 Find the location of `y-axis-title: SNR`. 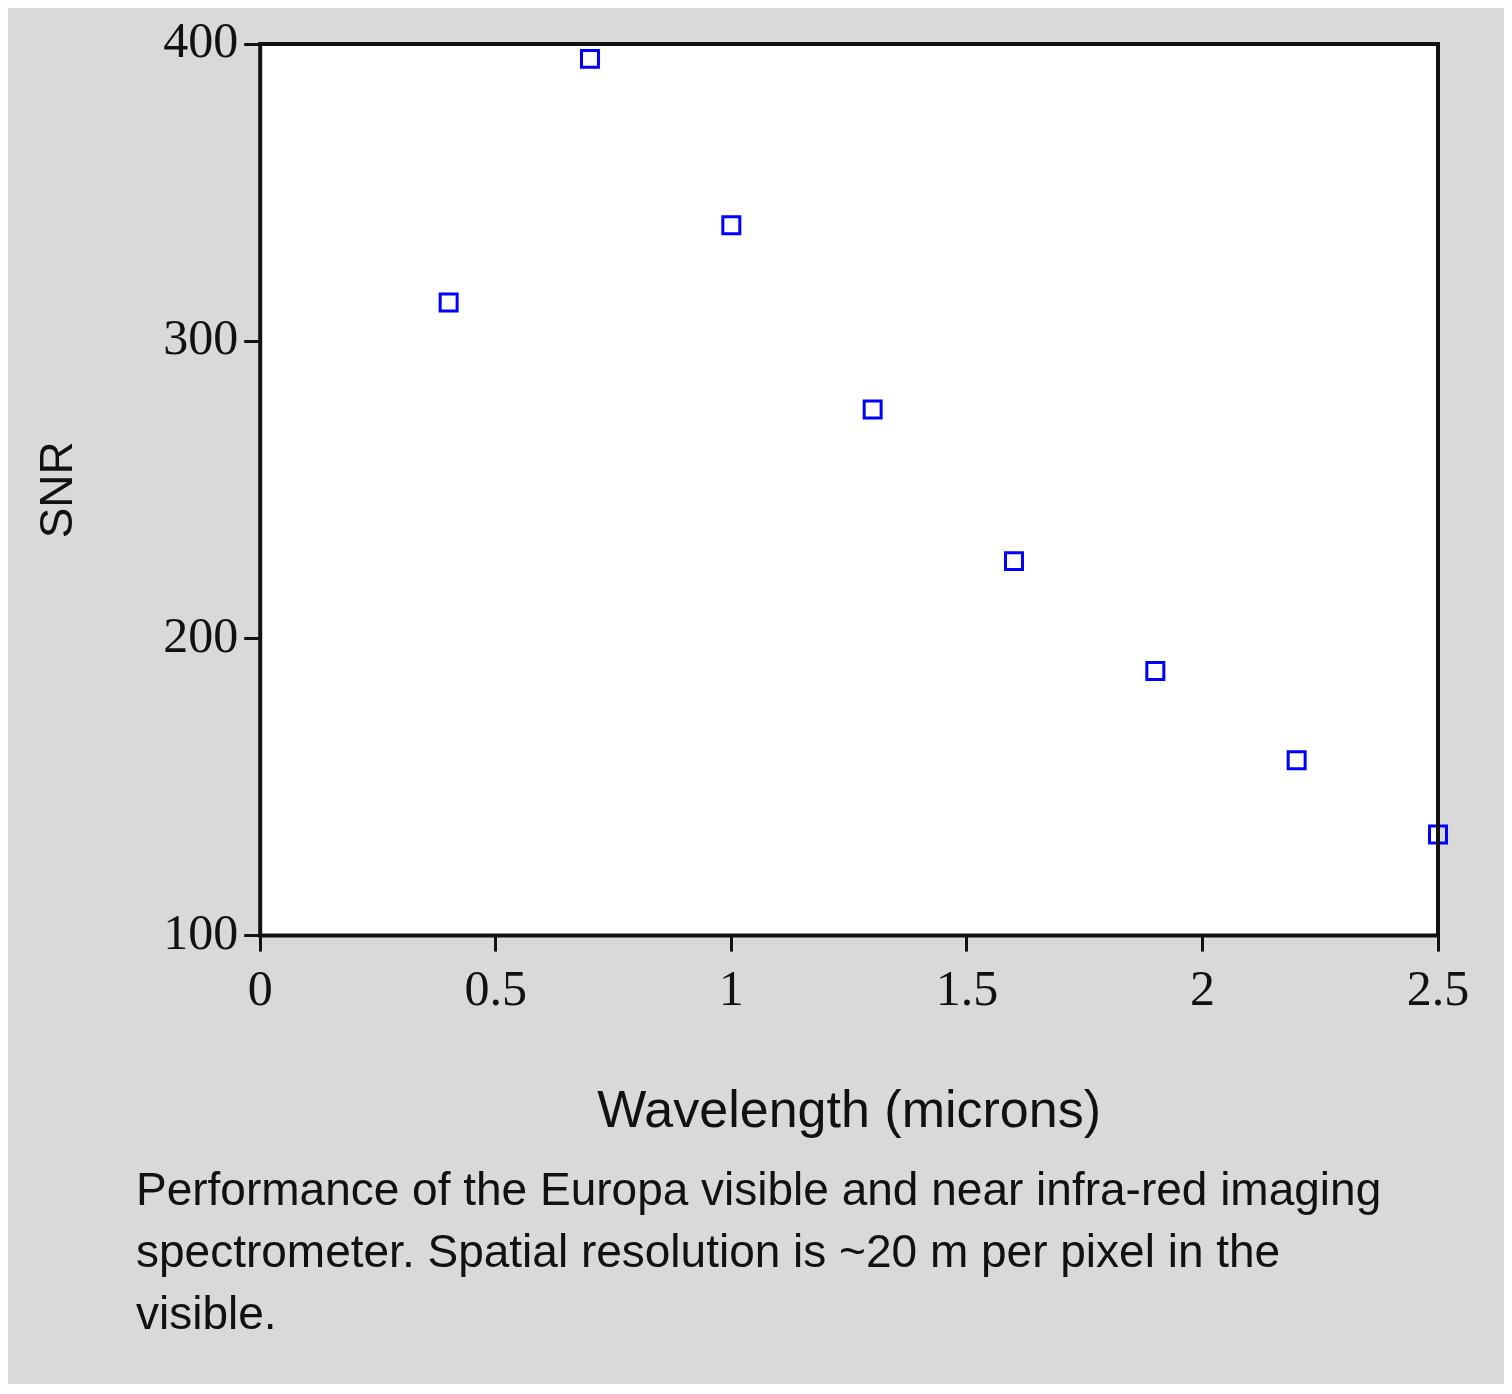

y-axis-title: SNR is located at coordinates (56, 490).